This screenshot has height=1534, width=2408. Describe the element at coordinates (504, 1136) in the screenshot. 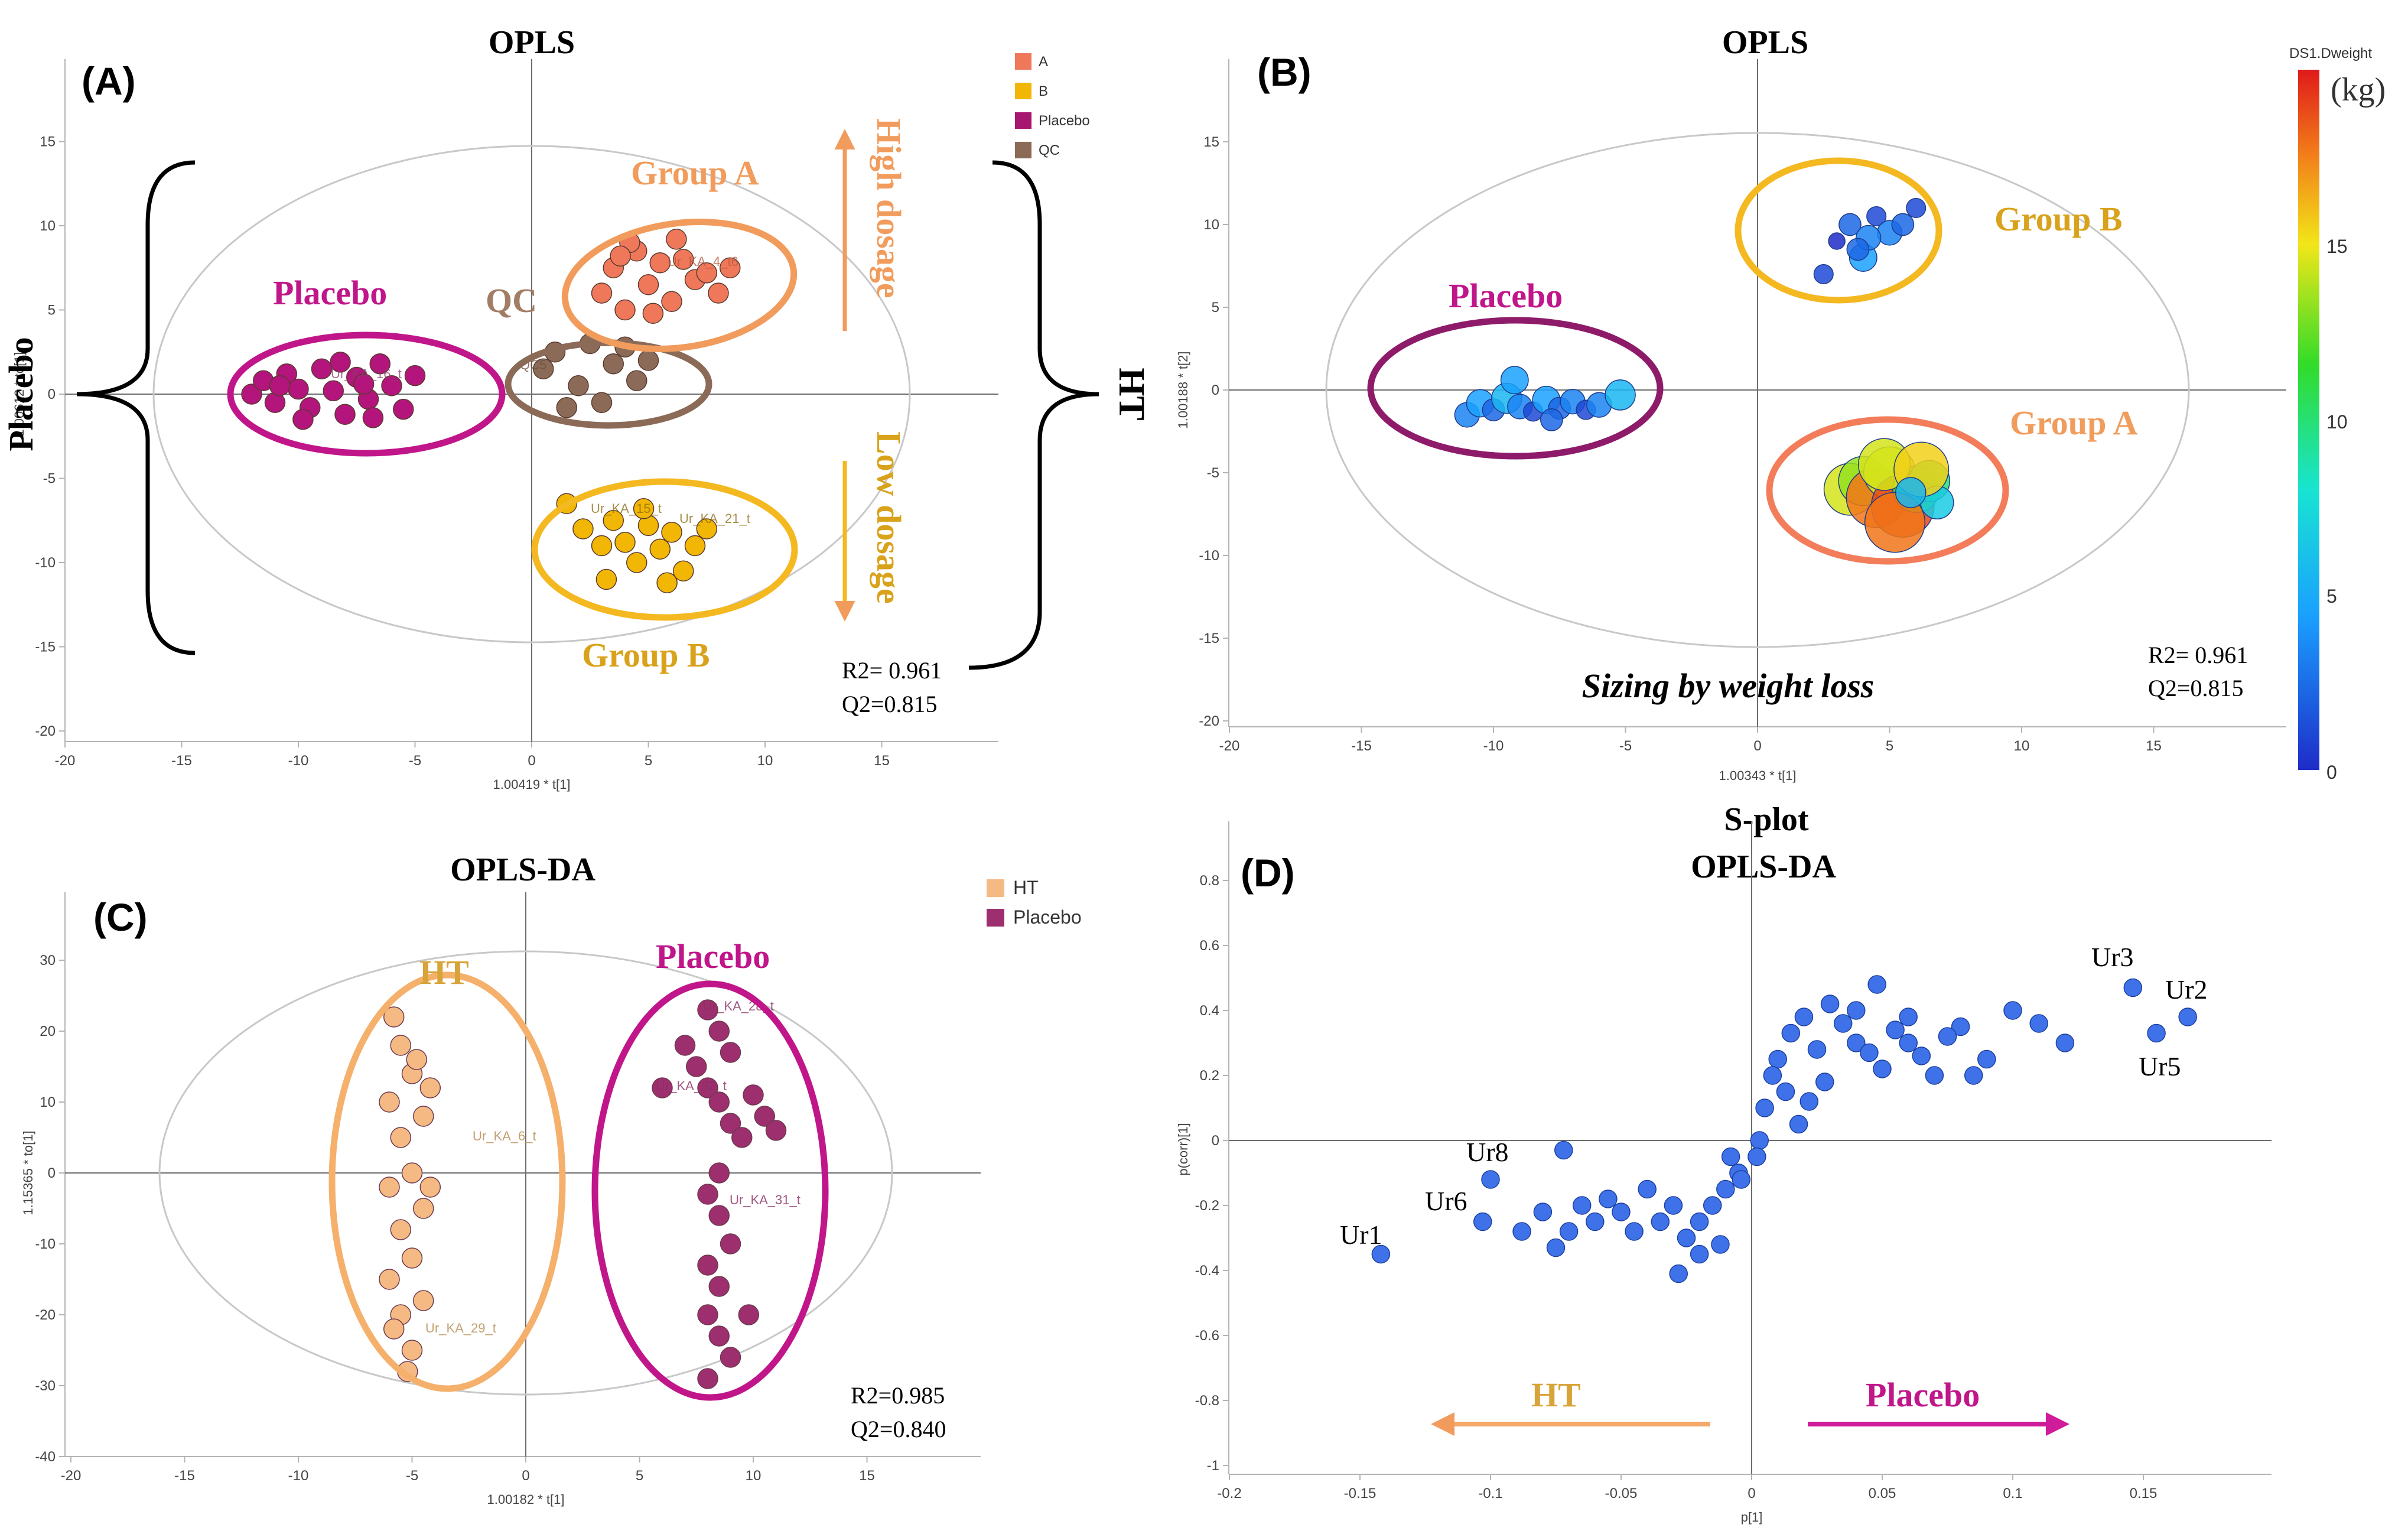

I see `sample-label: Ur_KA_6_t` at that location.